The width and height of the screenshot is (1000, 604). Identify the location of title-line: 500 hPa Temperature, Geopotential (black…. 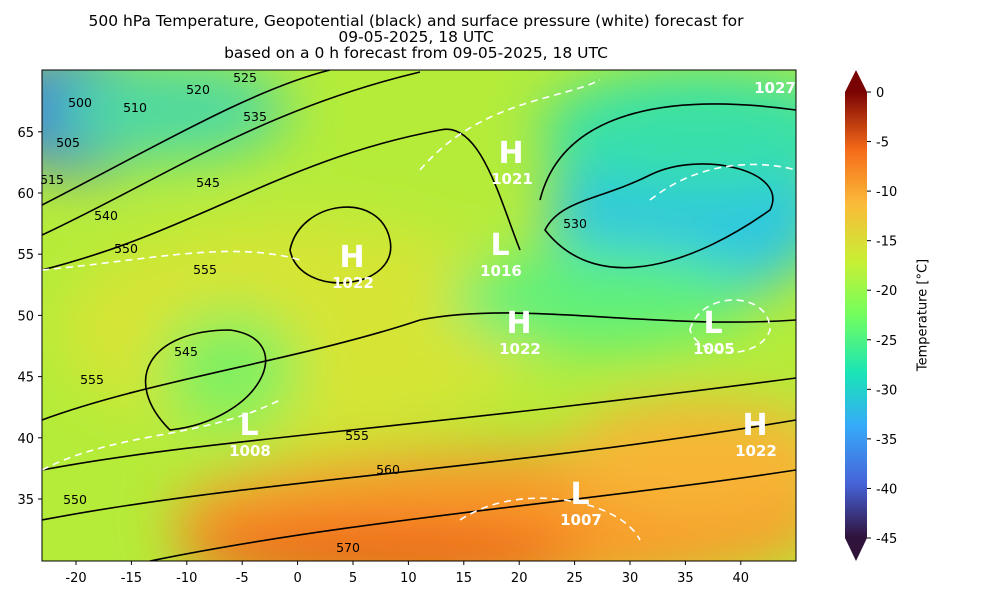
(416, 21).